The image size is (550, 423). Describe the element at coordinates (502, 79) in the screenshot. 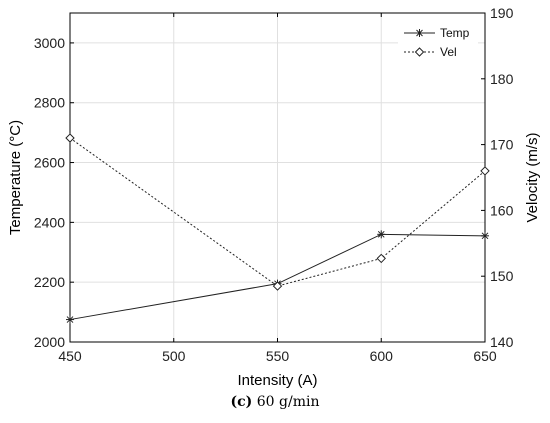

I see `right-tick-label: 180` at that location.